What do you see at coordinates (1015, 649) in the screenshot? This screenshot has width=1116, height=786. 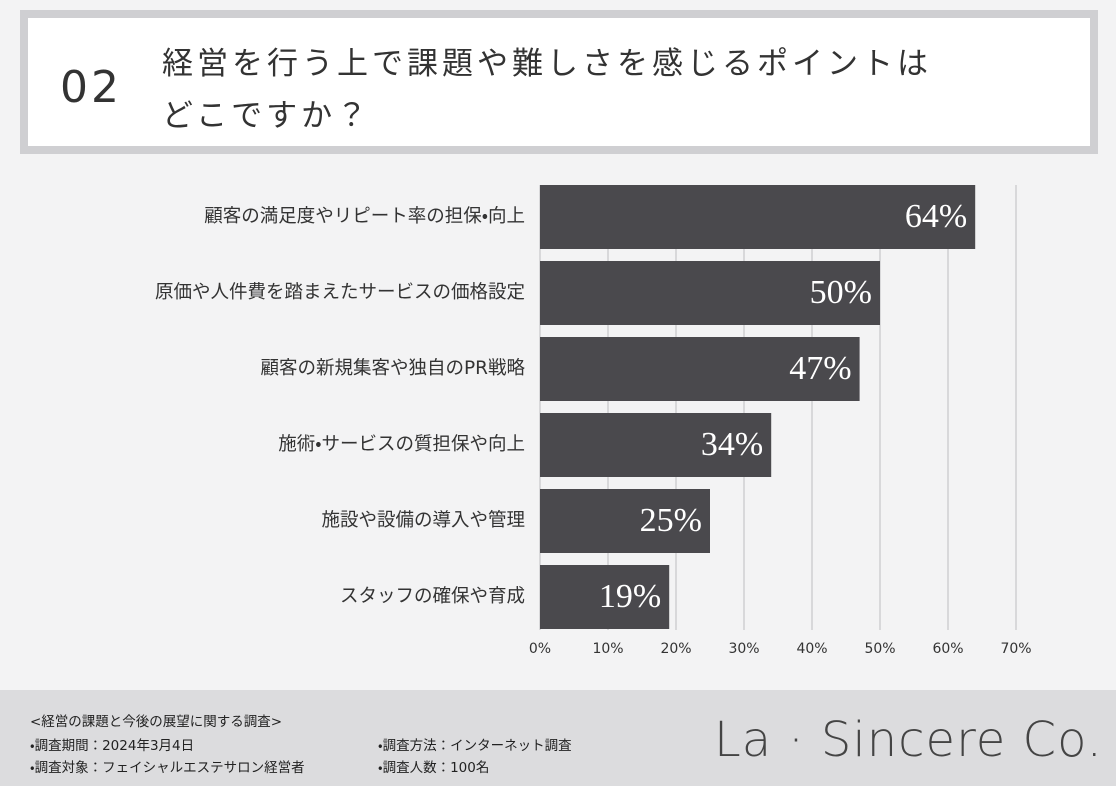 I see `x-tick-label: 70%` at bounding box center [1015, 649].